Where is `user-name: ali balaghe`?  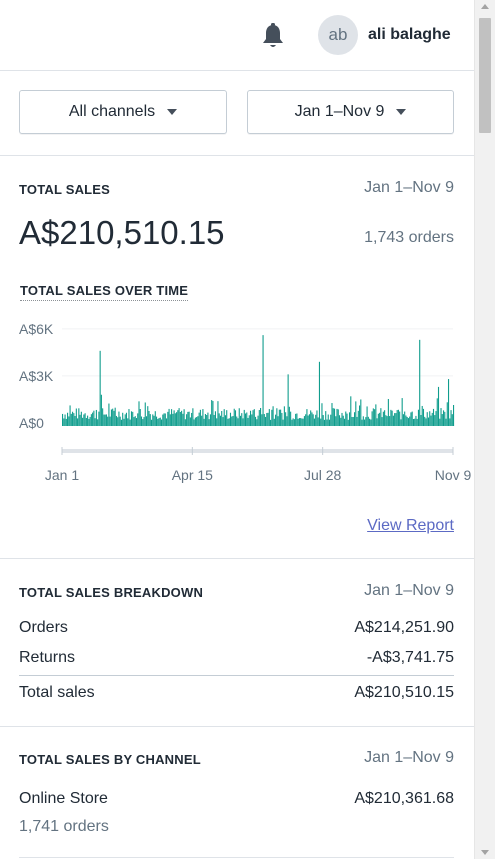 user-name: ali balaghe is located at coordinates (409, 34).